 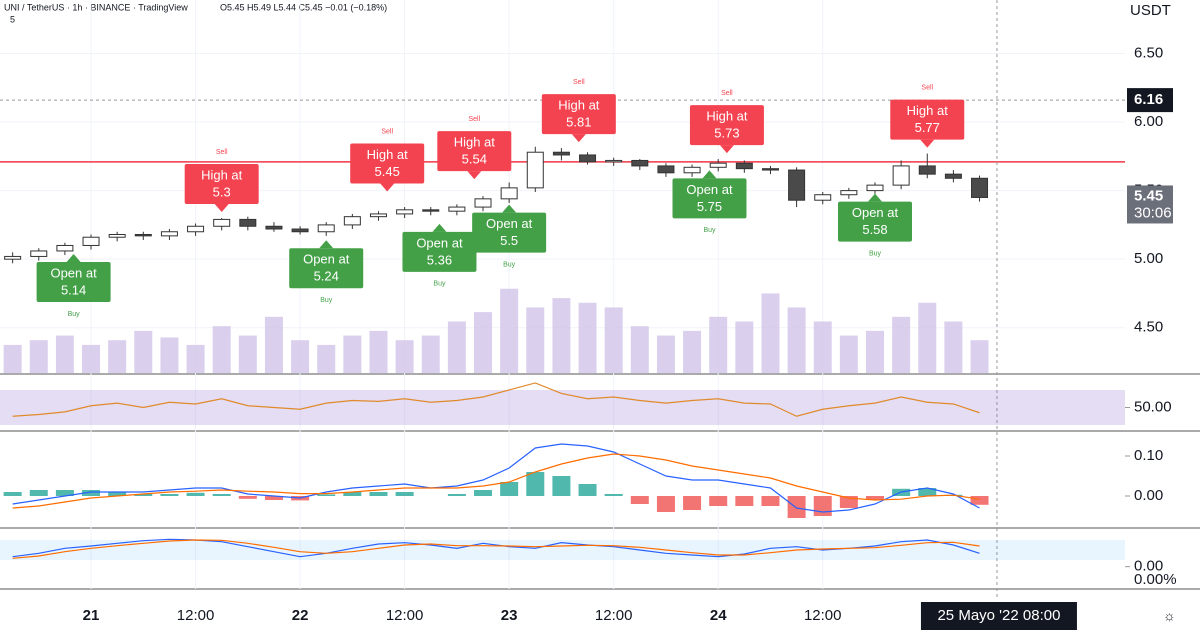 I want to click on y-tick-label: 4.50, so click(x=1148, y=327).